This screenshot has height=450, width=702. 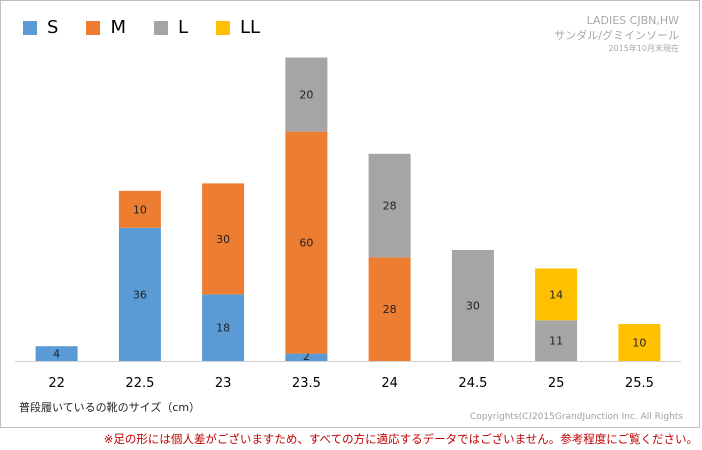 I want to click on data-label-m-23.5: 60, so click(x=306, y=243).